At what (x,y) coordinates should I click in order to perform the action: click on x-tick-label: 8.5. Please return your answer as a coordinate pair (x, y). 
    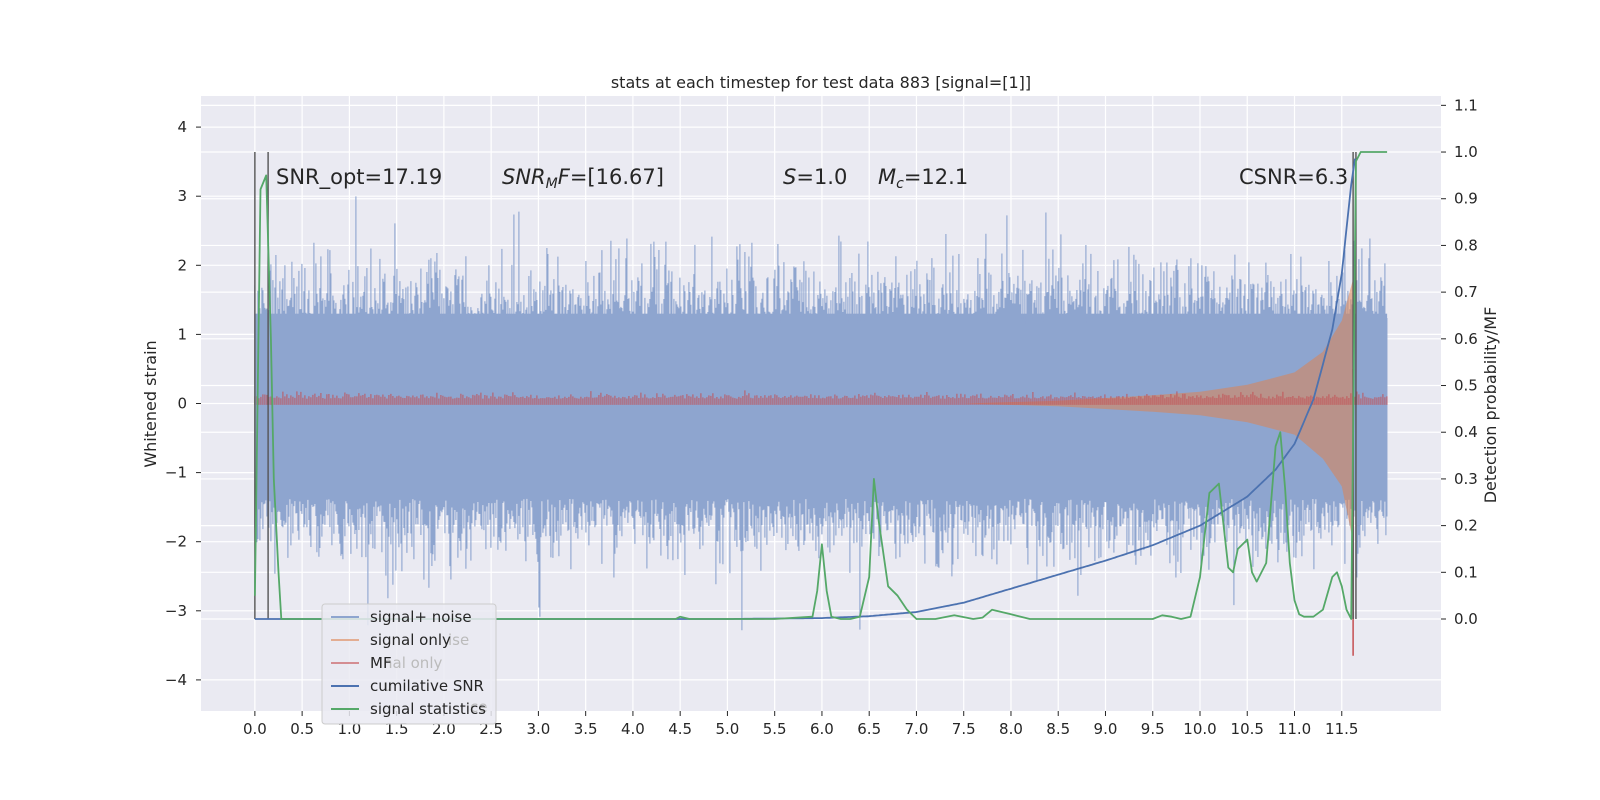
    Looking at the image, I should click on (1058, 729).